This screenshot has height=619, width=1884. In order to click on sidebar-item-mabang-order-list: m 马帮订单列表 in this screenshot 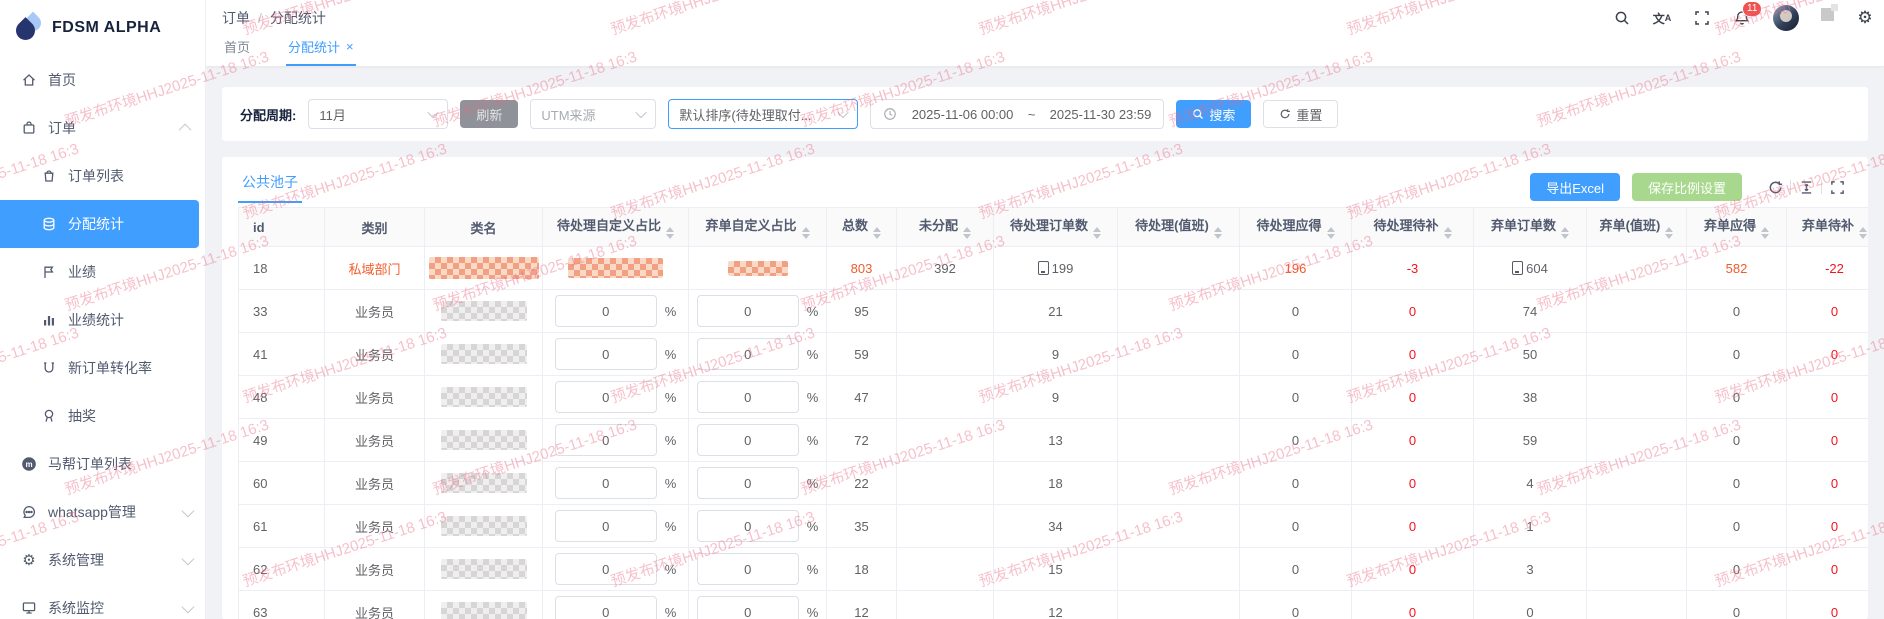, I will do `click(102, 464)`.